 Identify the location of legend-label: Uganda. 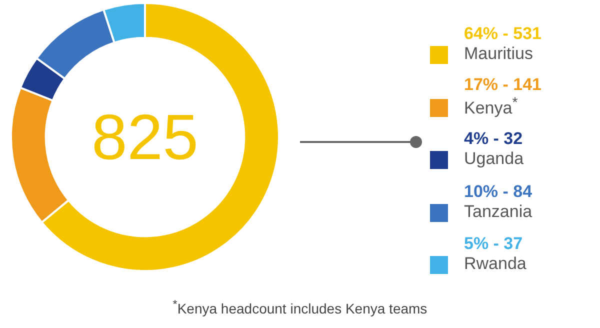
(494, 159).